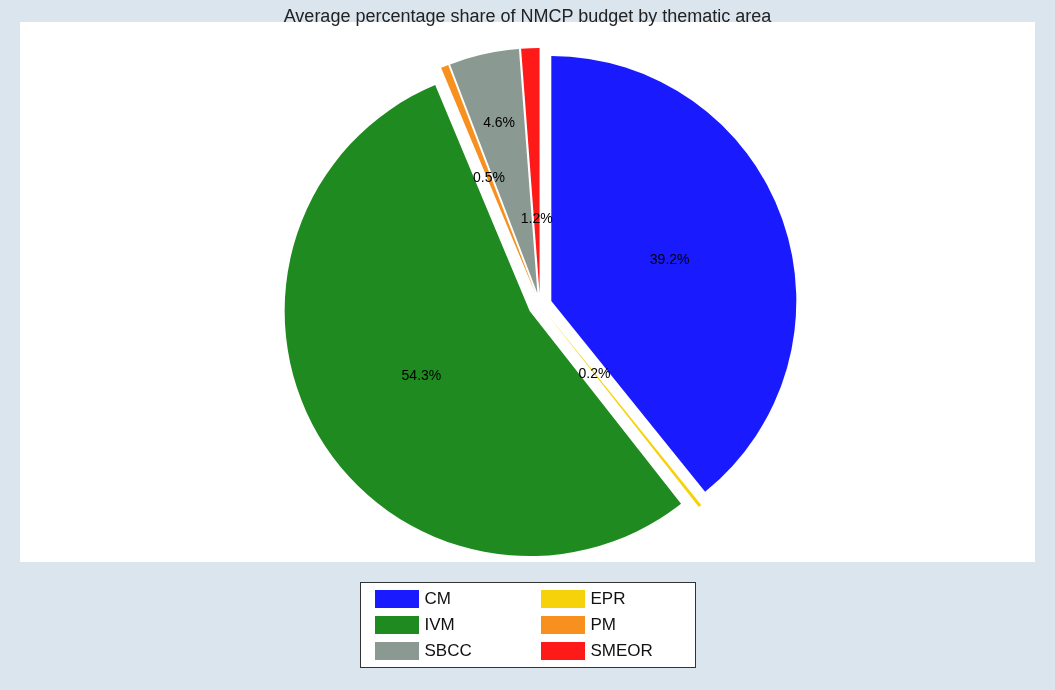 The width and height of the screenshot is (1055, 690). Describe the element at coordinates (669, 259) in the screenshot. I see `data-label: 39.2%` at that location.